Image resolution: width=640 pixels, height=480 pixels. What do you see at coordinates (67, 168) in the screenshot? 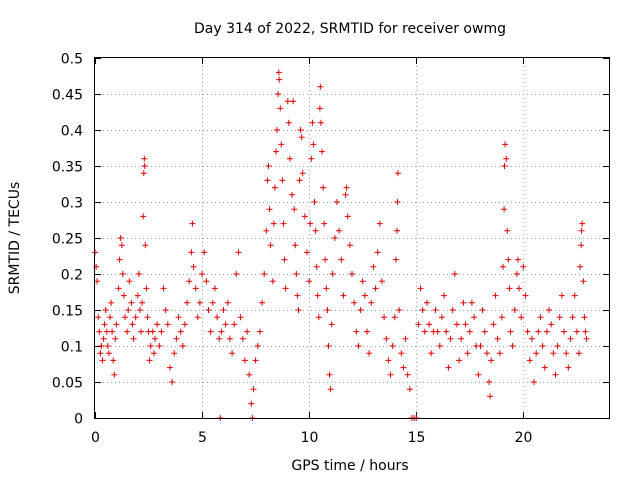
I see `y-tick-label: 0.35` at bounding box center [67, 168].